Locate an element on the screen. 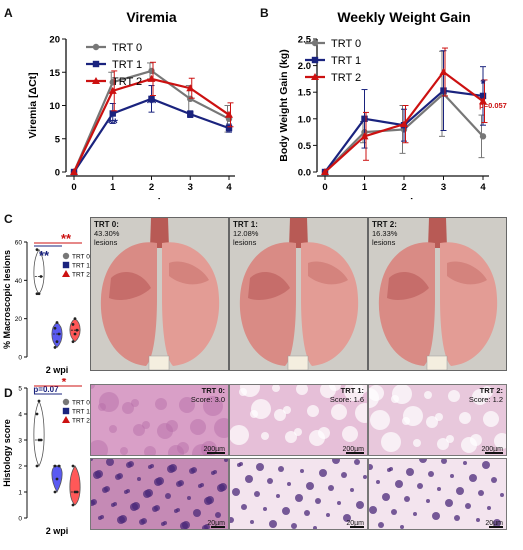 This screenshot has width=523, height=550. lung-illustration is located at coordinates (437, 294).